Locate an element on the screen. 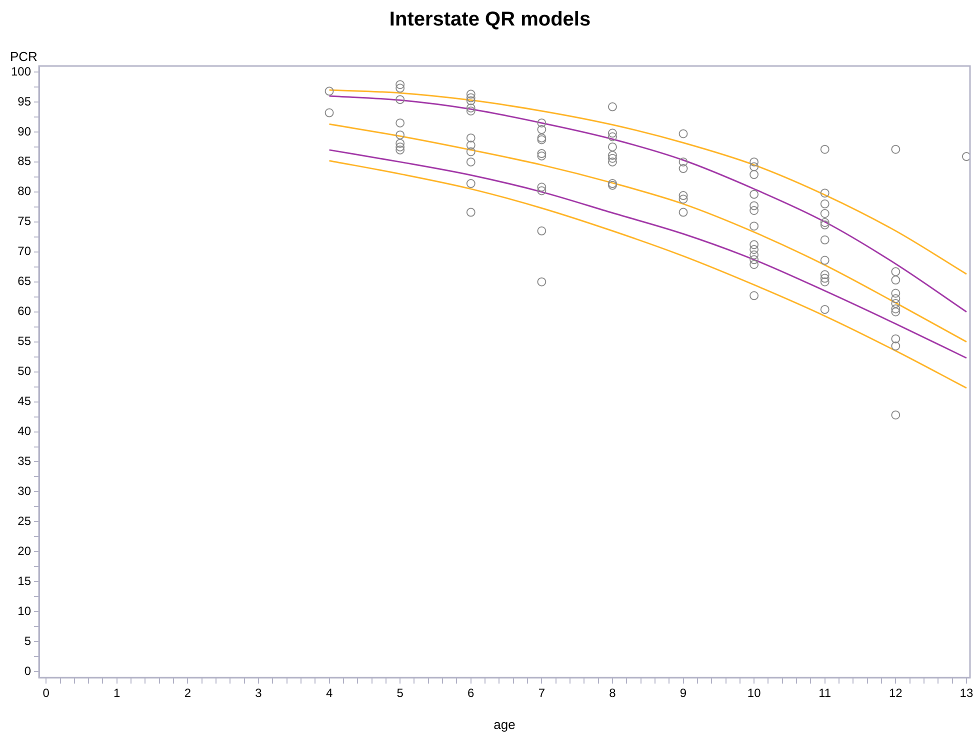 Image resolution: width=980 pixels, height=740 pixels. x-axis-title: age is located at coordinates (505, 724).